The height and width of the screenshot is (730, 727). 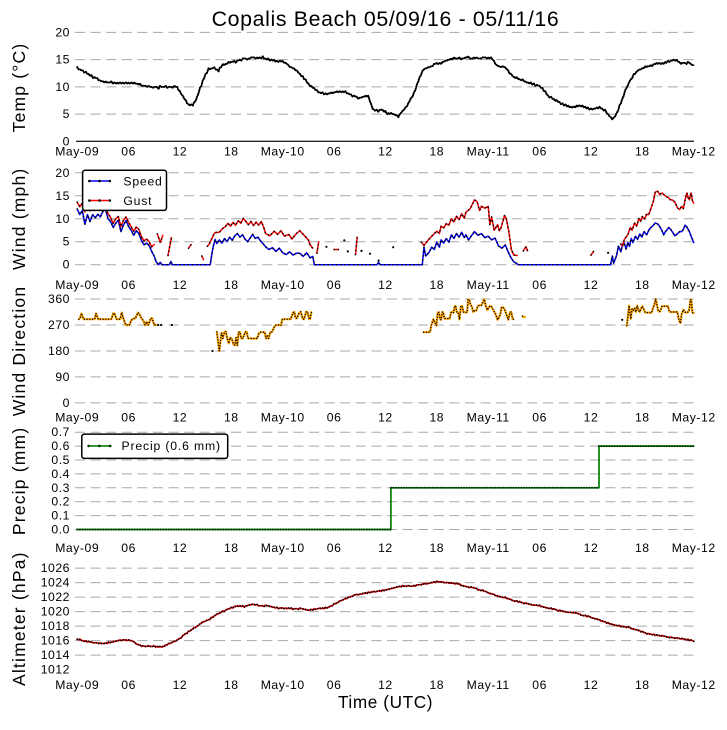 I want to click on svg-text: 0.1, so click(x=60, y=516).